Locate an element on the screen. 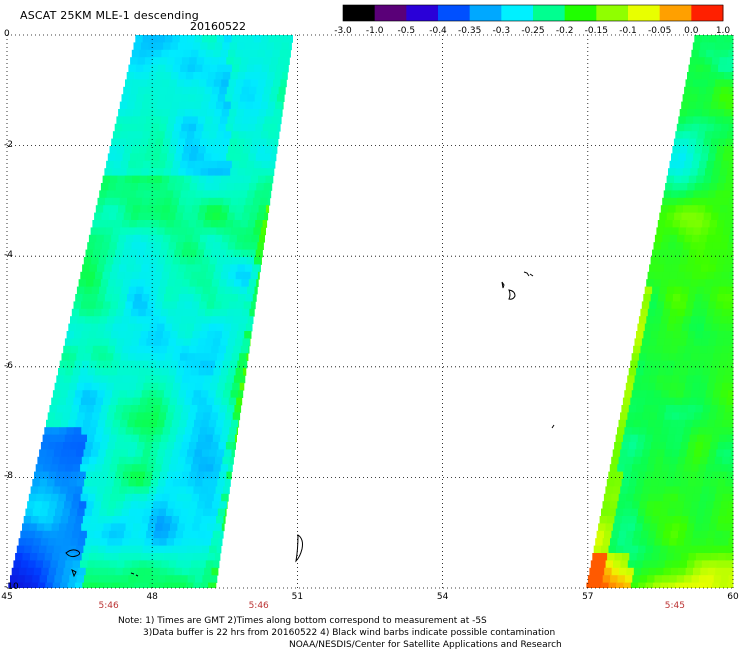 Image resolution: width=740 pixels, height=650 pixels. island-outline is located at coordinates (512, 294).